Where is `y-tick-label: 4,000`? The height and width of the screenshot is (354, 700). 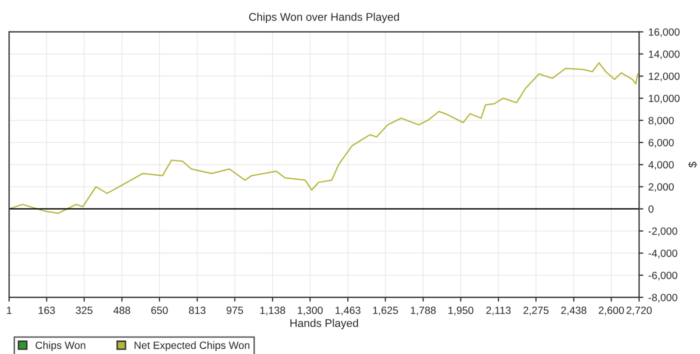 y-tick-label: 4,000 is located at coordinates (661, 165).